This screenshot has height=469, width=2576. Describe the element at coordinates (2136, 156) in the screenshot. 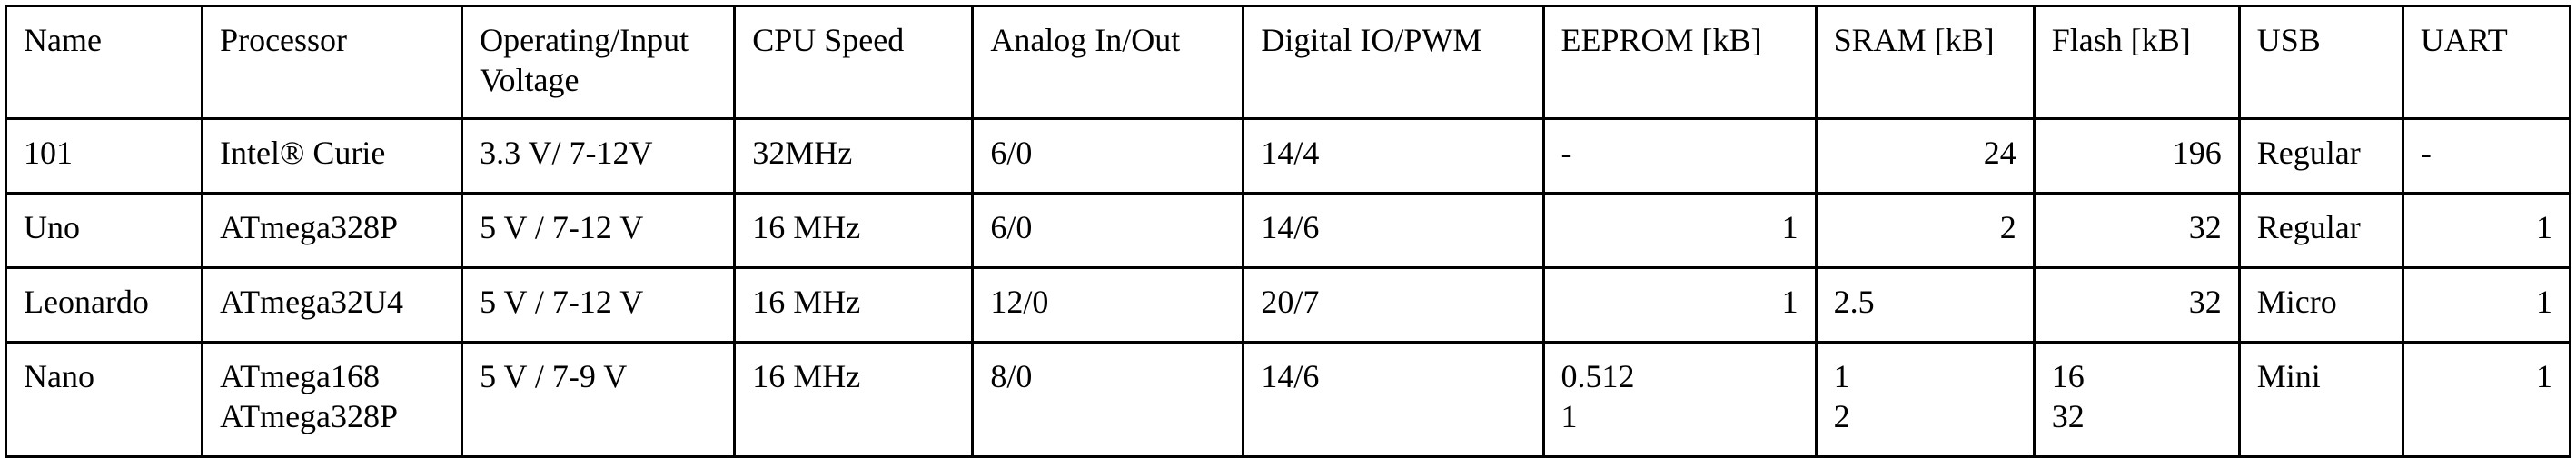

I see `cell-flash: 196` at that location.